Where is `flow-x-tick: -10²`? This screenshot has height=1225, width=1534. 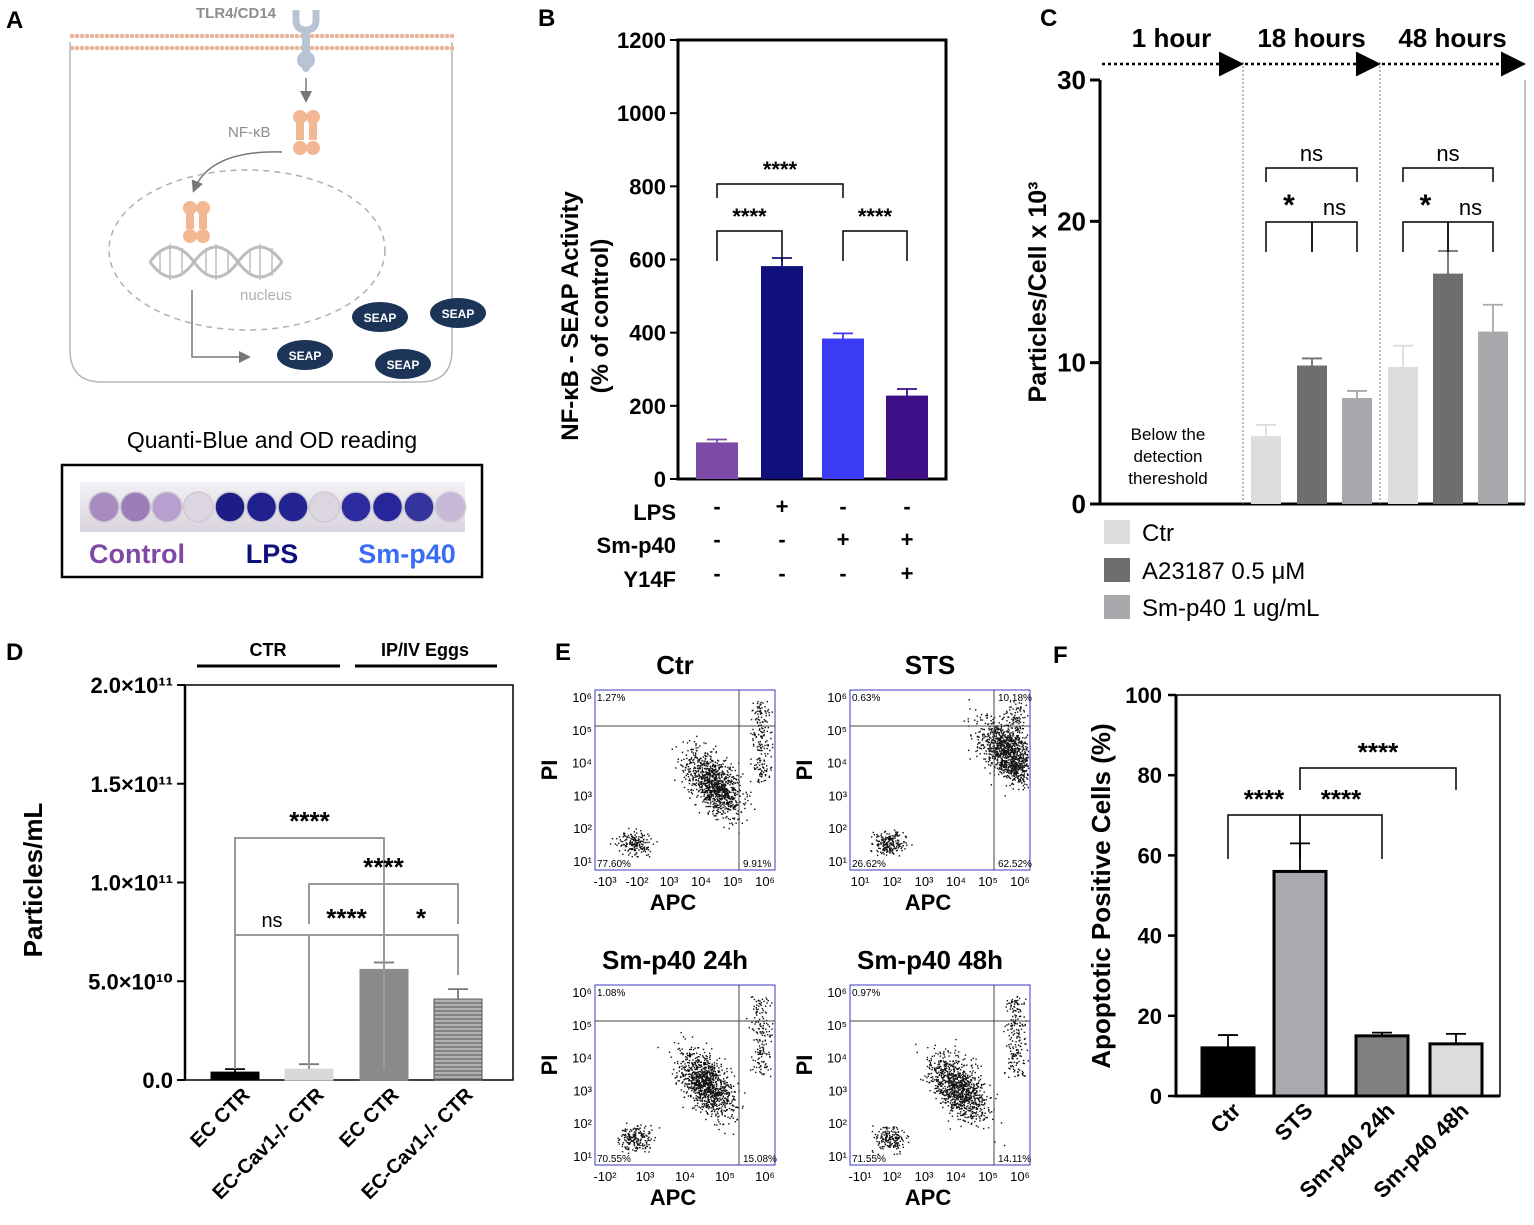 flow-x-tick: -10² is located at coordinates (605, 1176).